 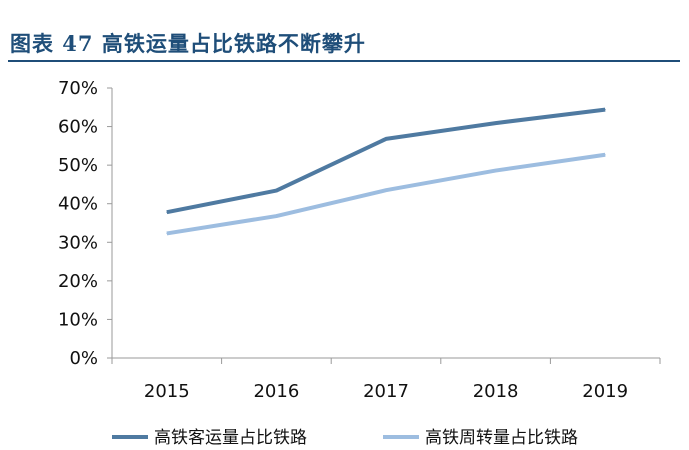 I want to click on x-tick-label: 2015, so click(x=167, y=391).